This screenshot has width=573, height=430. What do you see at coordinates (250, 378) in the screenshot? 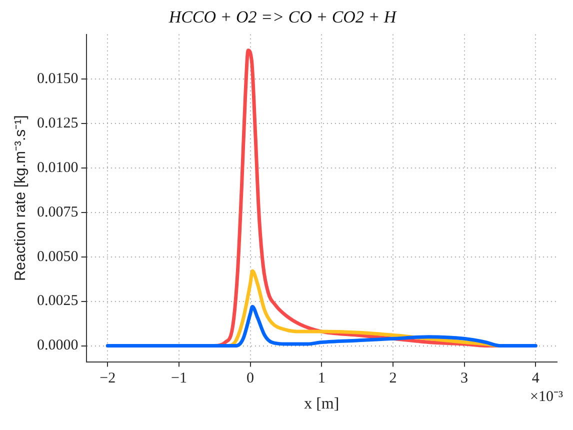
I see `x-tick-label: 0` at bounding box center [250, 378].